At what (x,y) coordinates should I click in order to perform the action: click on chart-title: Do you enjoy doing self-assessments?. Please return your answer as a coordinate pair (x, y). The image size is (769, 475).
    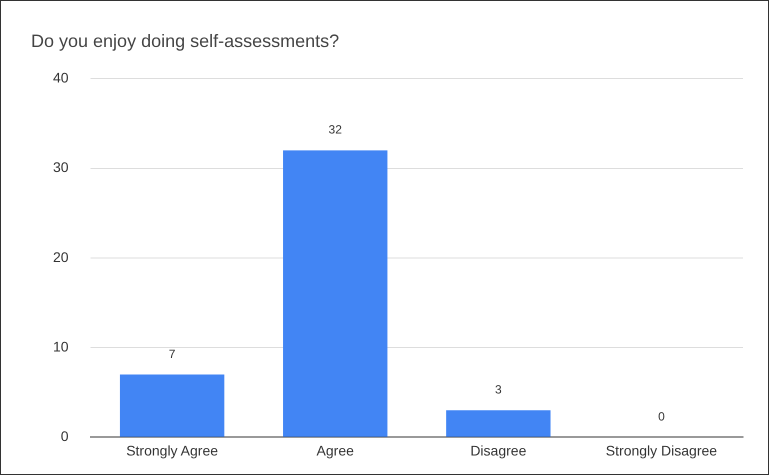
    Looking at the image, I should click on (185, 40).